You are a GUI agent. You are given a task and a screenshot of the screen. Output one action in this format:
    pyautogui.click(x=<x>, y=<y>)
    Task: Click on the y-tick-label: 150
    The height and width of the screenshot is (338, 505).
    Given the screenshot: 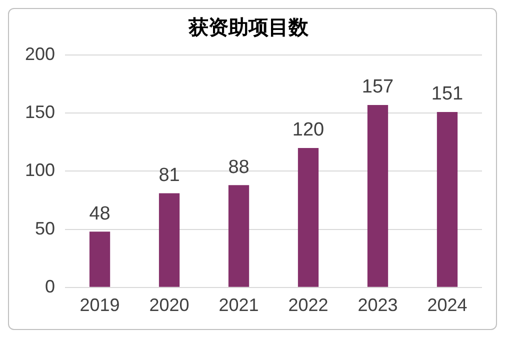 What is the action you would take?
    pyautogui.click(x=40, y=112)
    